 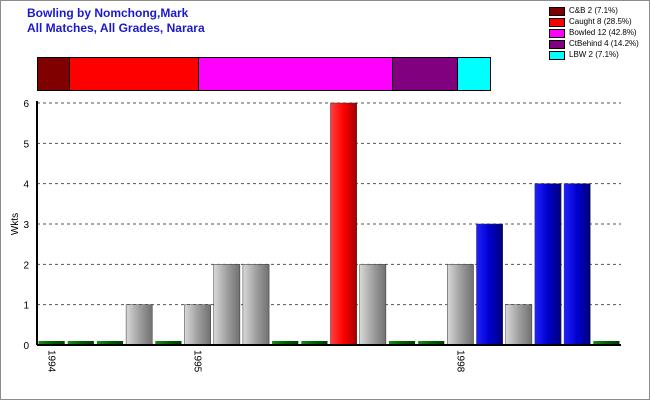 What do you see at coordinates (51, 361) in the screenshot?
I see `x-tick-label: 1994` at bounding box center [51, 361].